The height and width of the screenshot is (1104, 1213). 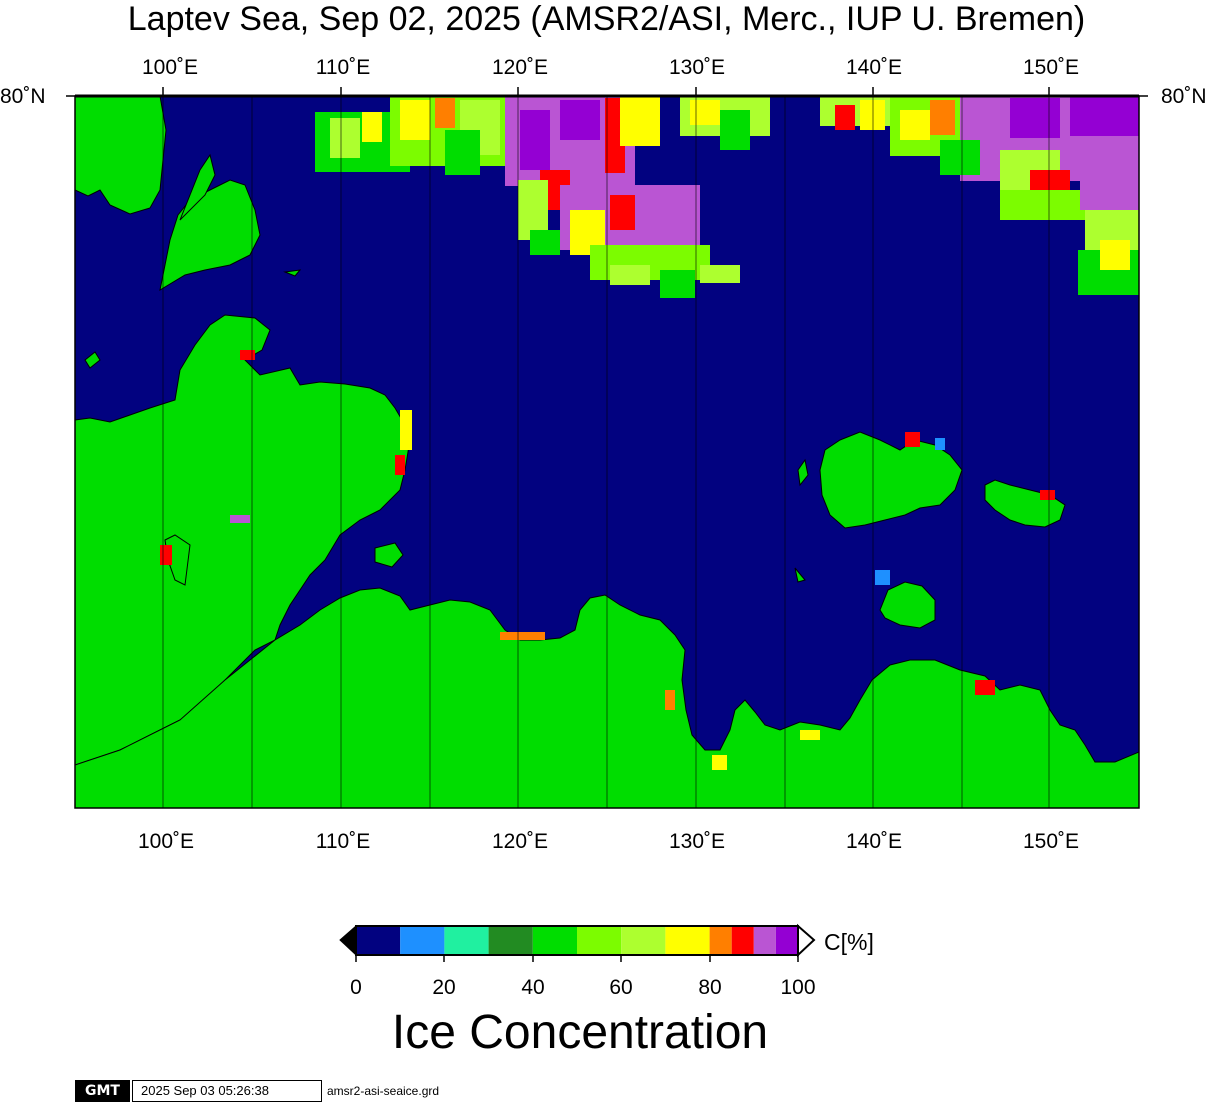 What do you see at coordinates (343, 841) in the screenshot?
I see `lon-label-bottom-110e: 110˚E` at bounding box center [343, 841].